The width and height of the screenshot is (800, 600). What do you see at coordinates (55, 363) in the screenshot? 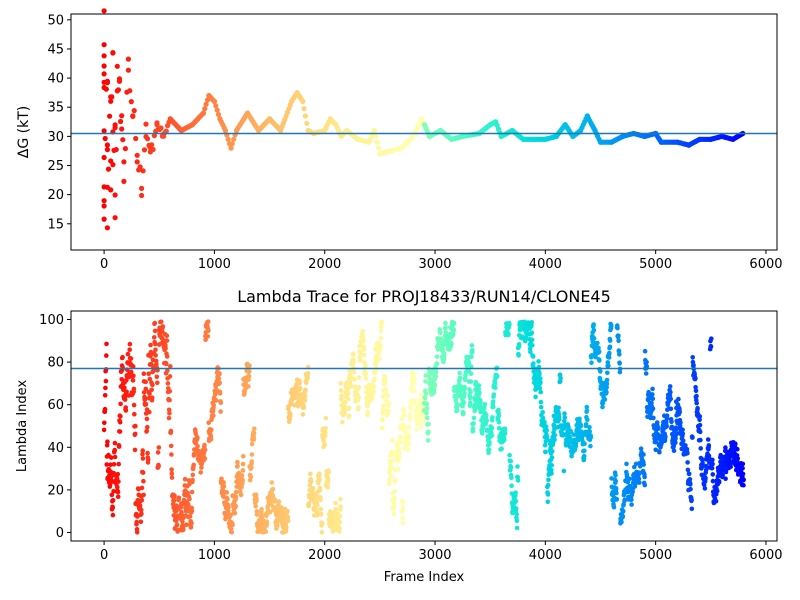
I see `y-tick-label: 80` at bounding box center [55, 363].